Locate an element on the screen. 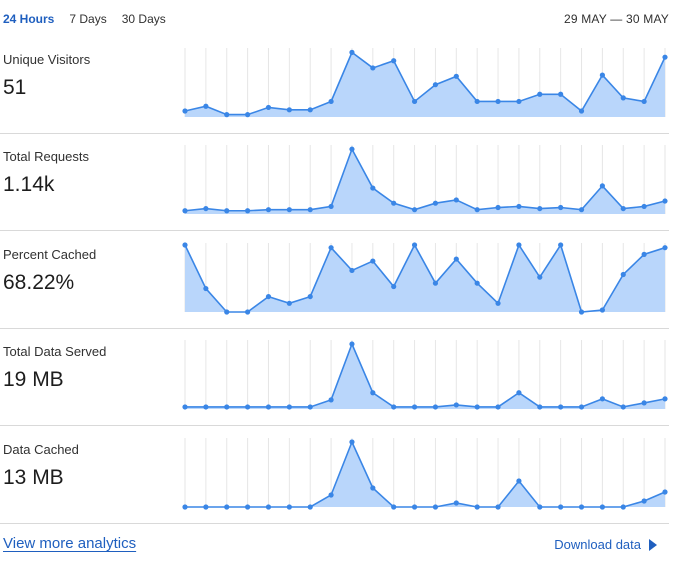 The width and height of the screenshot is (679, 561). tab-24-hours: 24 Hours is located at coordinates (29, 19).